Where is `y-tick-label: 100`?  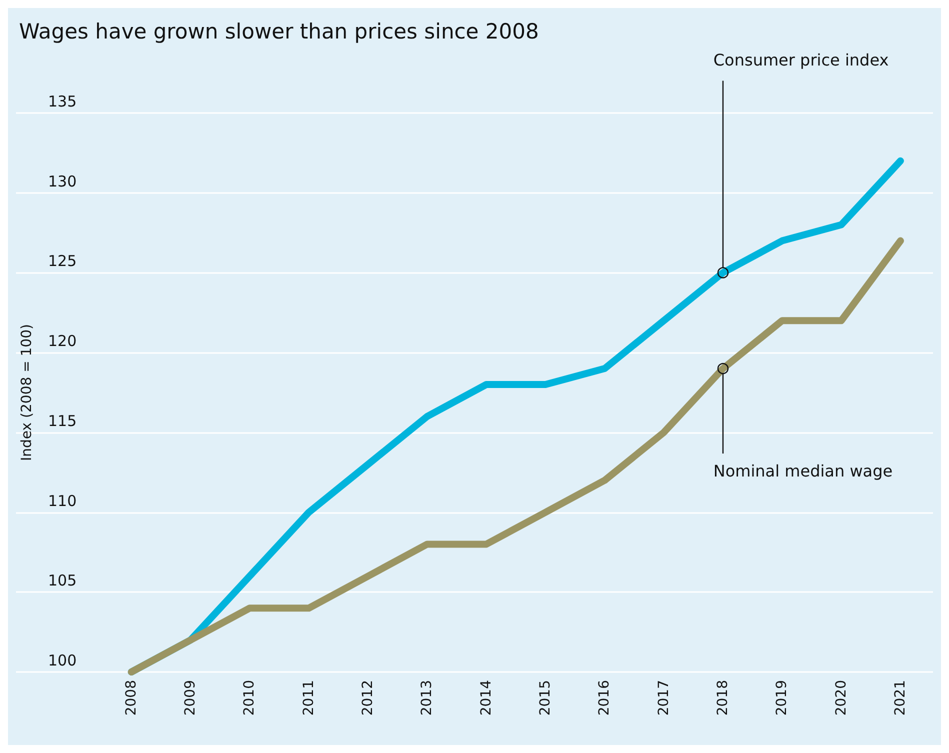 y-tick-label: 100 is located at coordinates (62, 661).